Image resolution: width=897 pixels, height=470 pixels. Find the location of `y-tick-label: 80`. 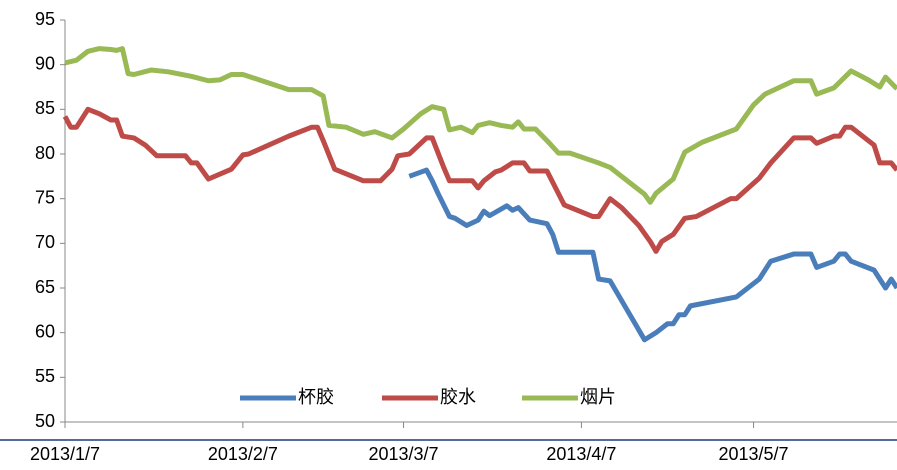

y-tick-label: 80 is located at coordinates (45, 153).